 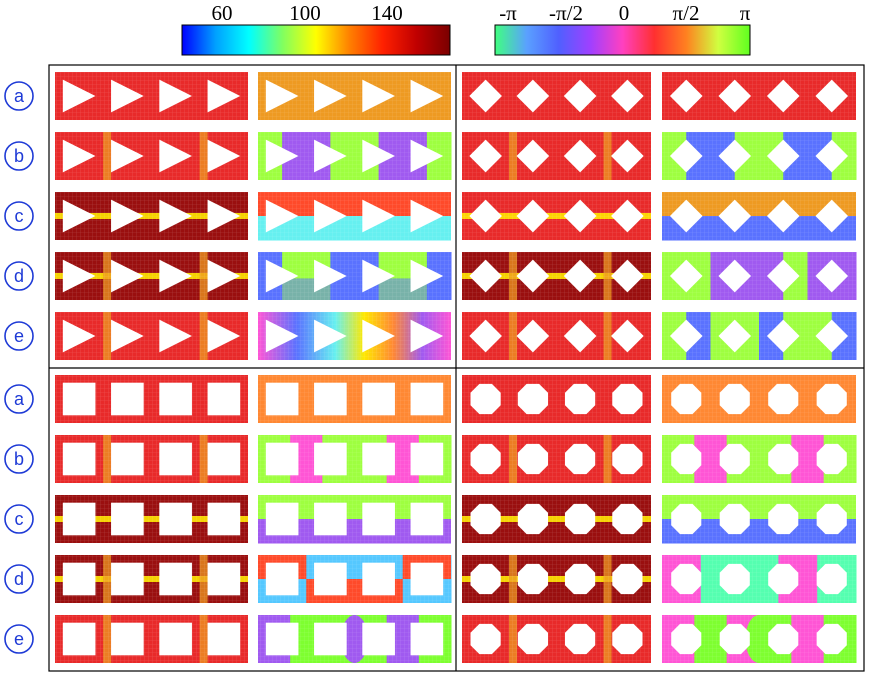 I want to click on phase-tick-label: -π/2, so click(x=566, y=13).